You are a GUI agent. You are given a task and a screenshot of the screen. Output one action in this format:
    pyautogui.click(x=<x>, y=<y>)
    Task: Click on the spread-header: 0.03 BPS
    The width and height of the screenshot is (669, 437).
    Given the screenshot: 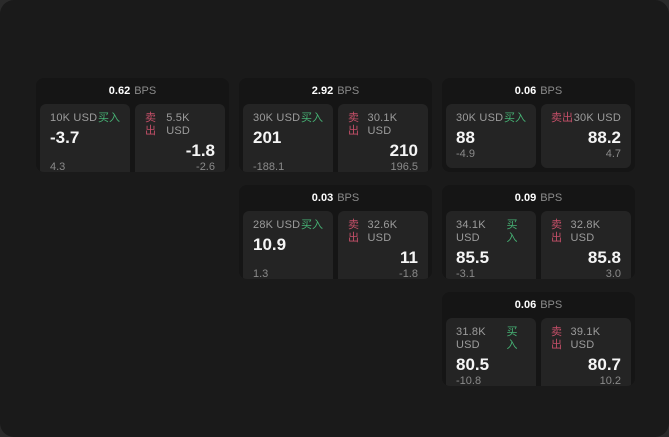 What is the action you would take?
    pyautogui.click(x=335, y=198)
    